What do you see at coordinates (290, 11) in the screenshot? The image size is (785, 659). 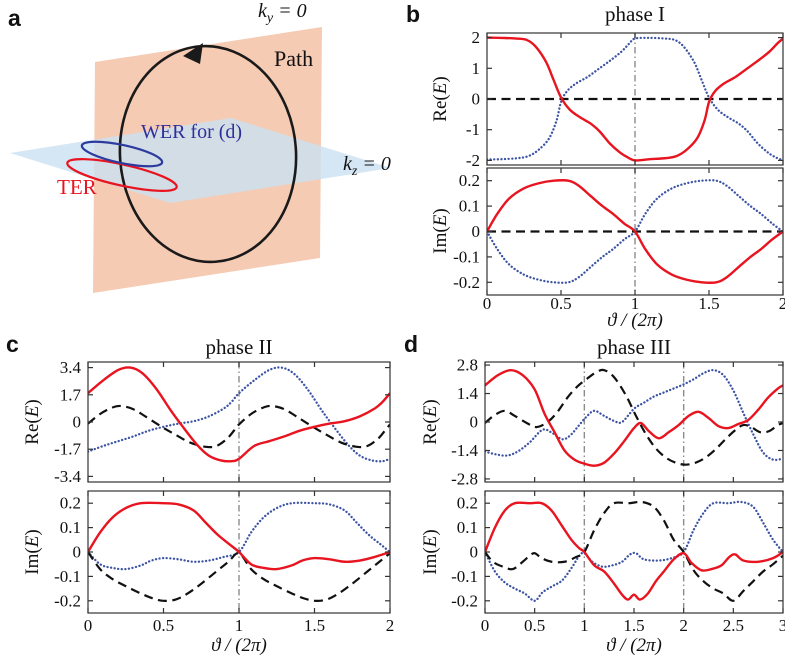 I see `ky-equation: = 0` at bounding box center [290, 11].